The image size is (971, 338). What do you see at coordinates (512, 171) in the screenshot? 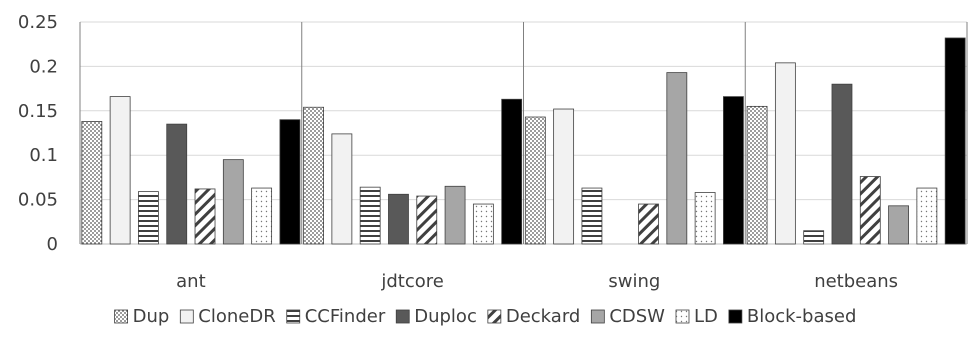
I see `bar-block-based-jdtcore` at bounding box center [512, 171].